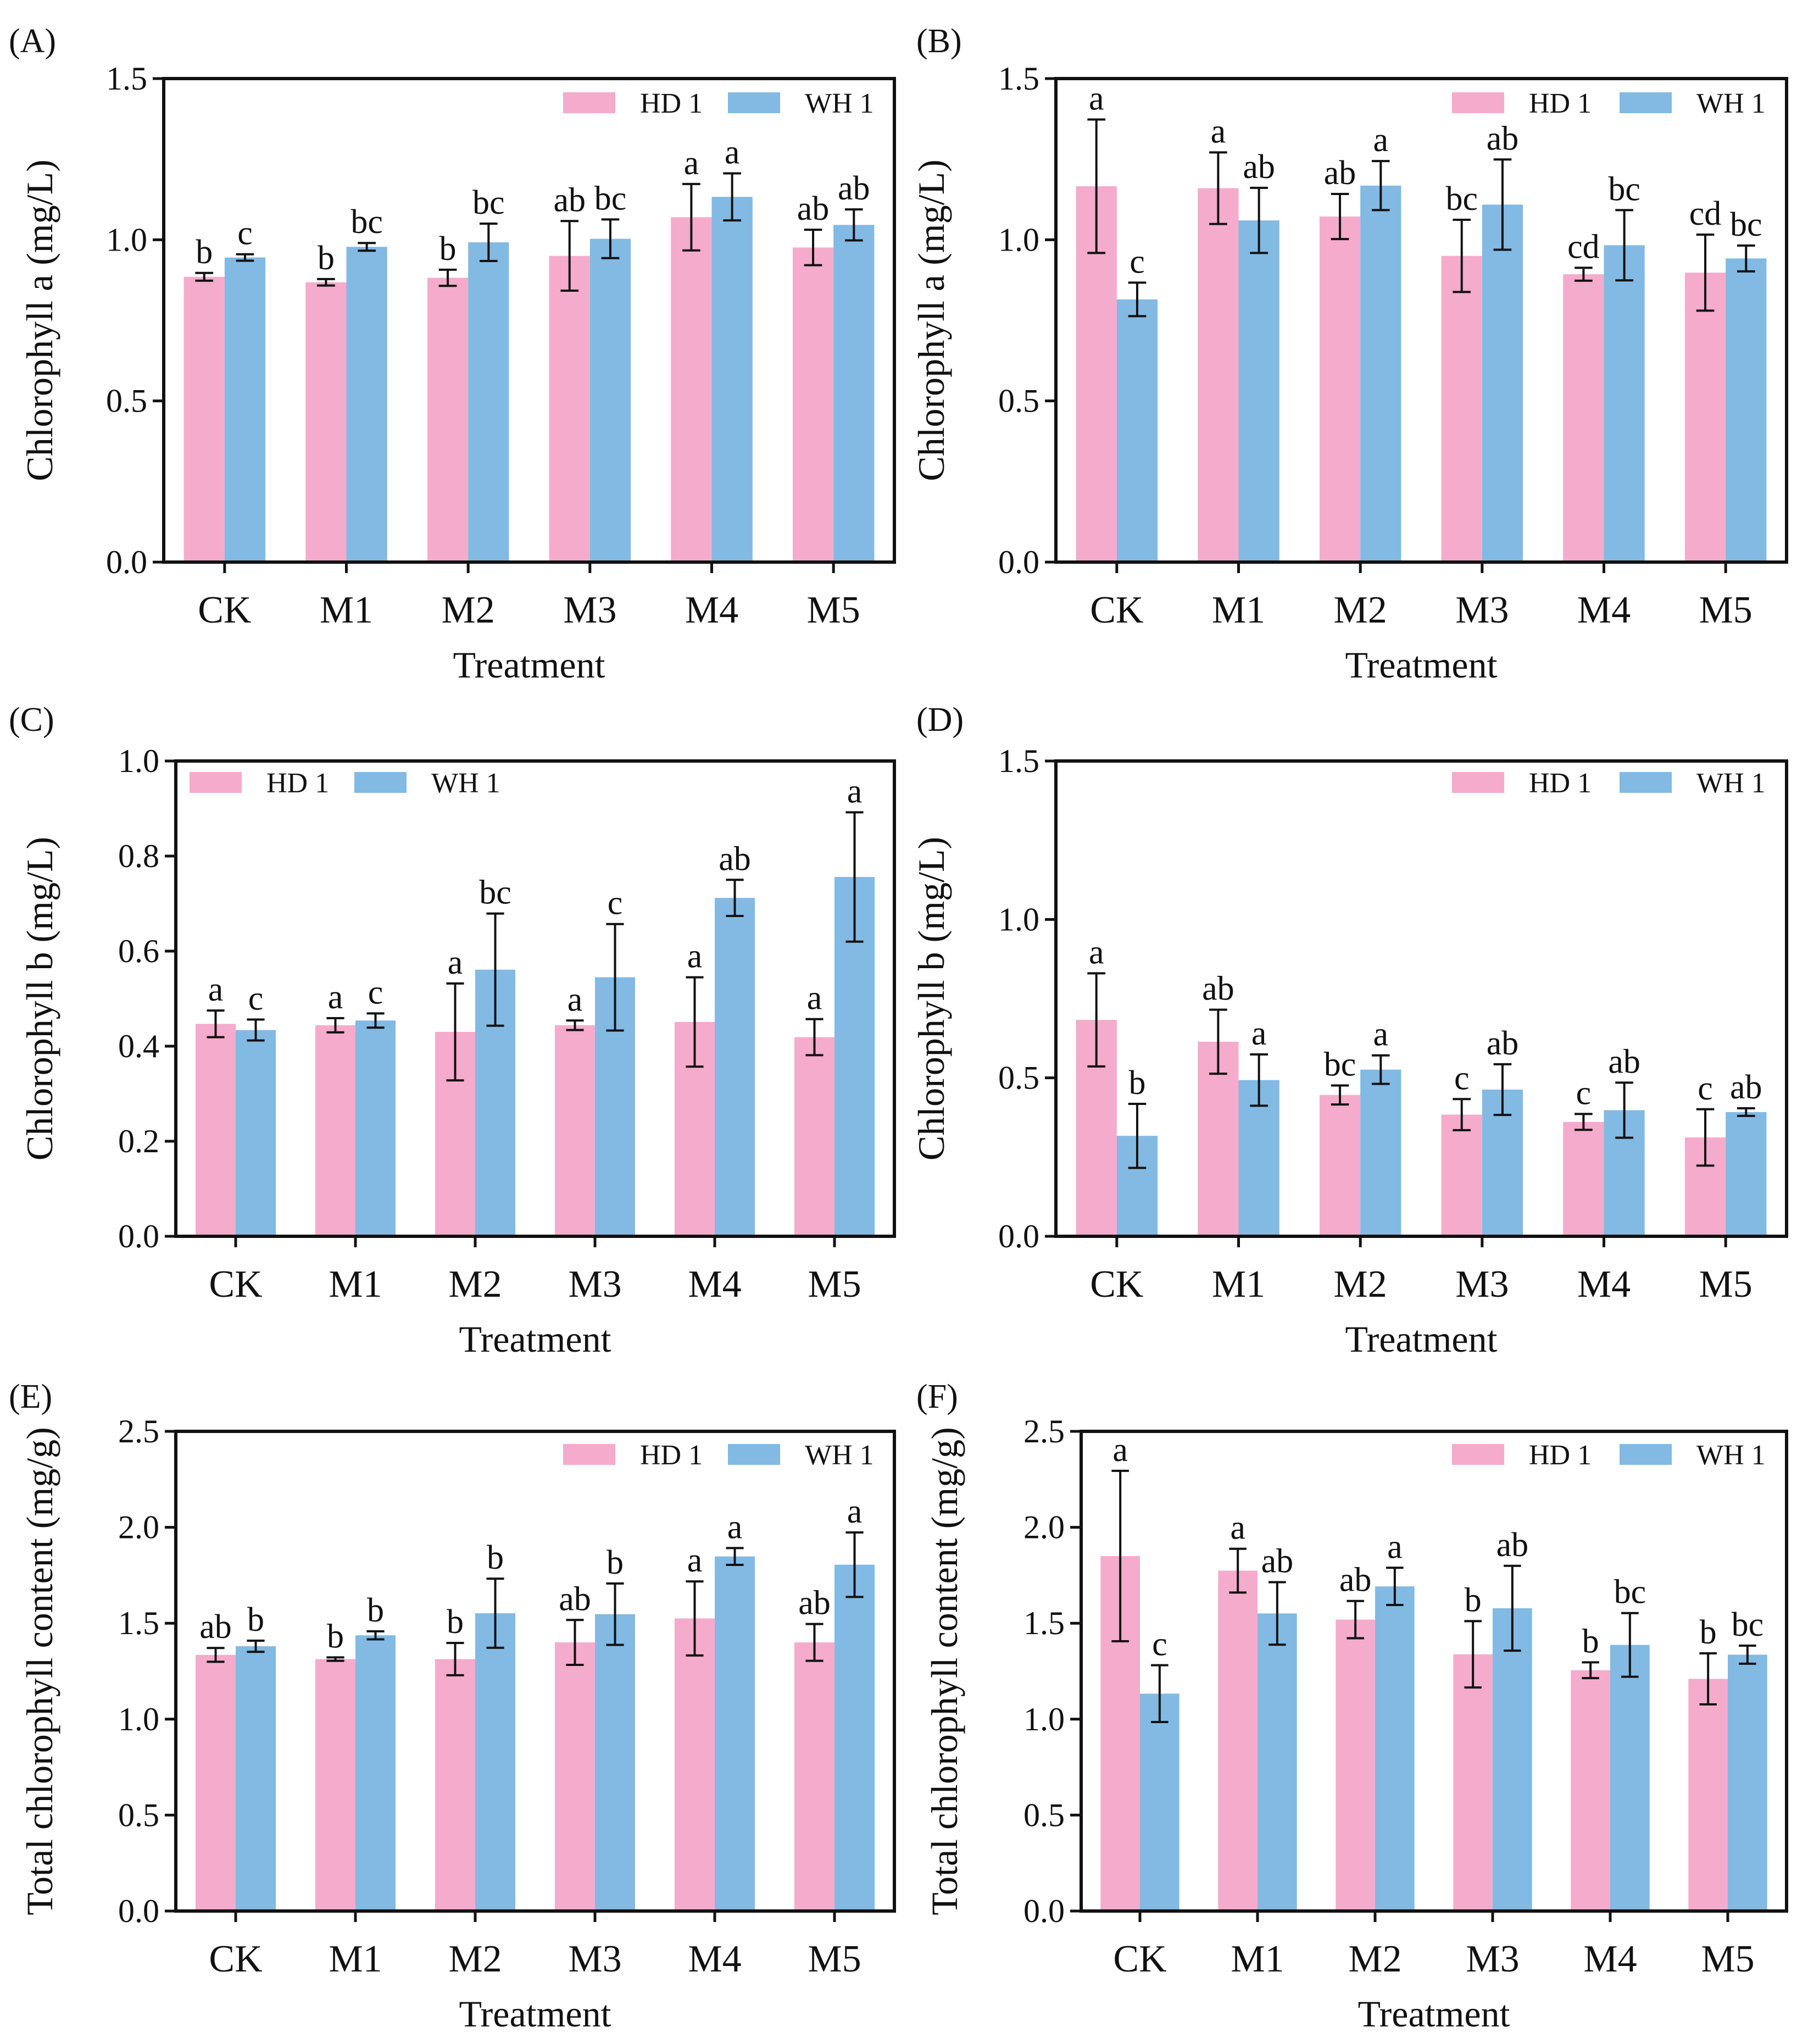 This screenshot has height=2044, width=1797. Describe the element at coordinates (1731, 783) in the screenshot. I see `legend-label: WH 1` at that location.